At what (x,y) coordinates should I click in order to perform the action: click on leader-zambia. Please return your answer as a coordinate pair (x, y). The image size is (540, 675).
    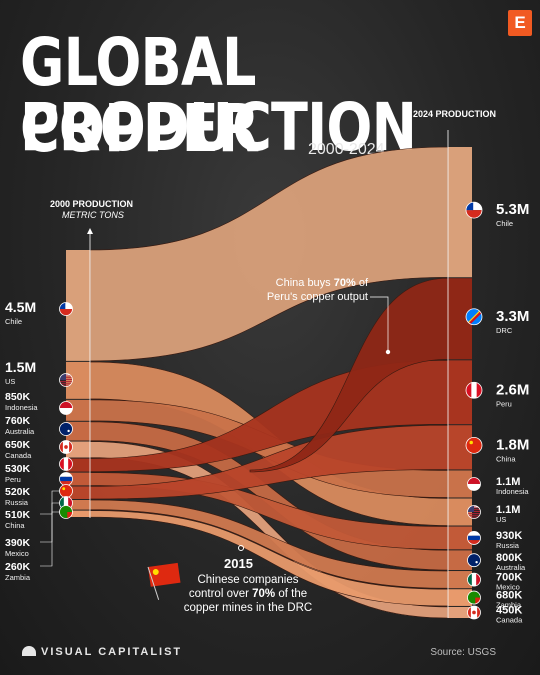
    Looking at the image, I should click on (50, 539).